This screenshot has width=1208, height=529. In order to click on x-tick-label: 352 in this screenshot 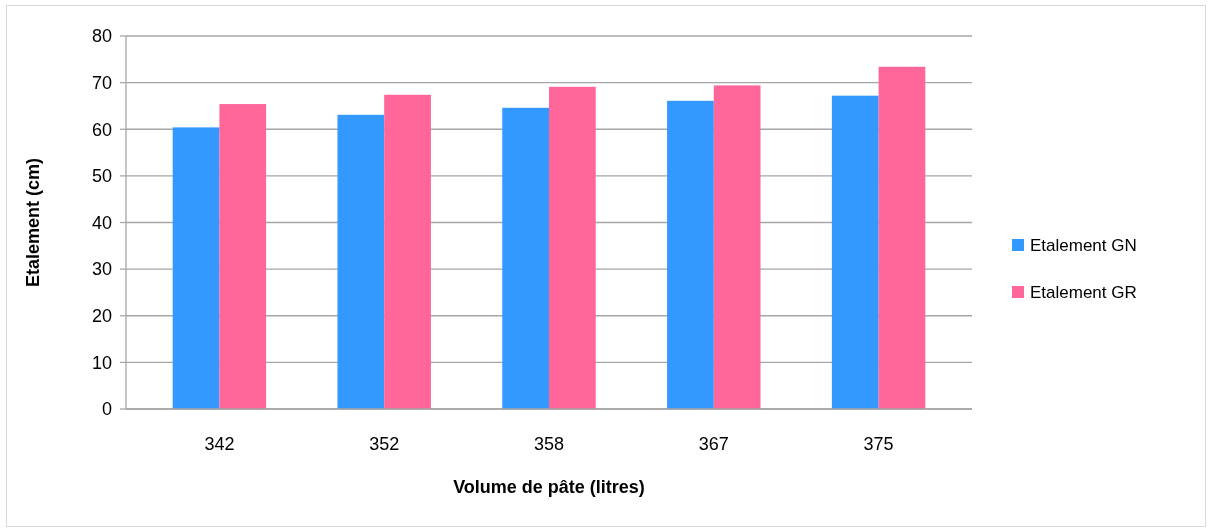, I will do `click(384, 444)`.